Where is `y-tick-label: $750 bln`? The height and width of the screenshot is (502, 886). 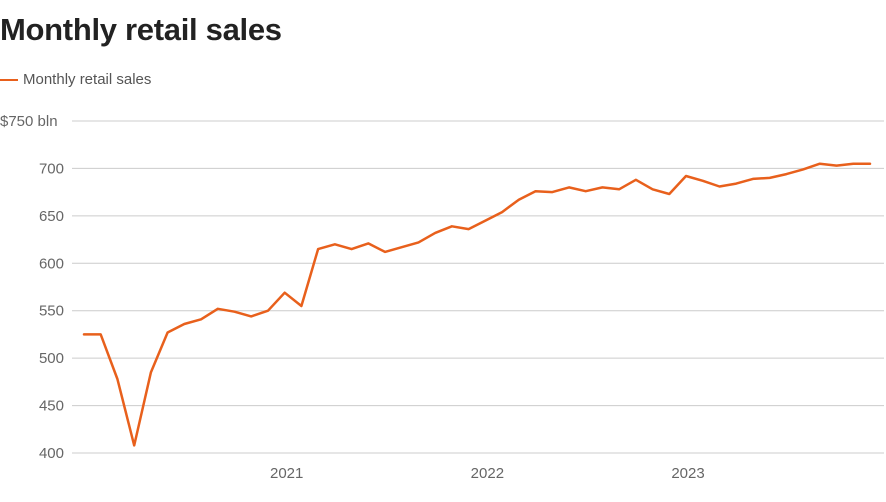 y-tick-label: $750 bln is located at coordinates (29, 121).